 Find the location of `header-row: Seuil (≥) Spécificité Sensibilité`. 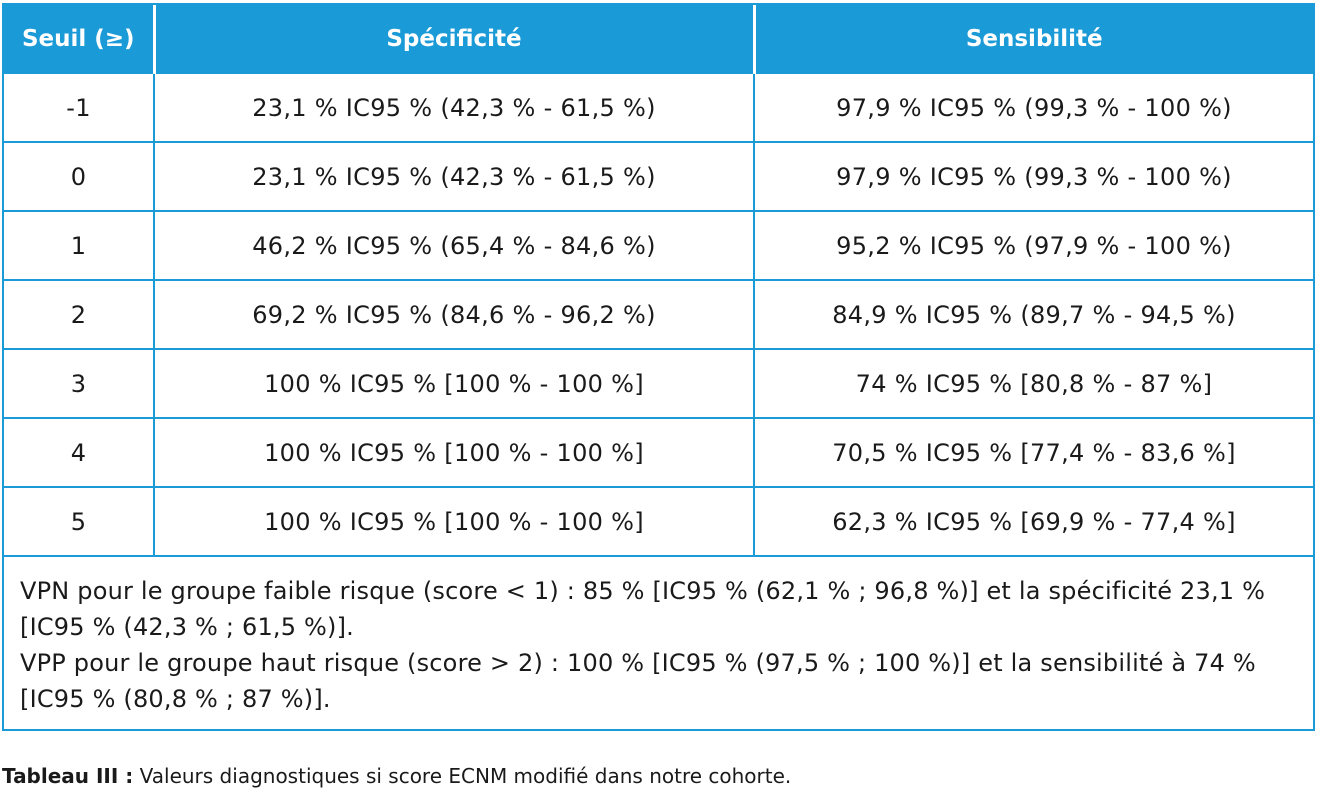

header-row: Seuil (≥) Spécificité Sensibilité is located at coordinates (658, 39).